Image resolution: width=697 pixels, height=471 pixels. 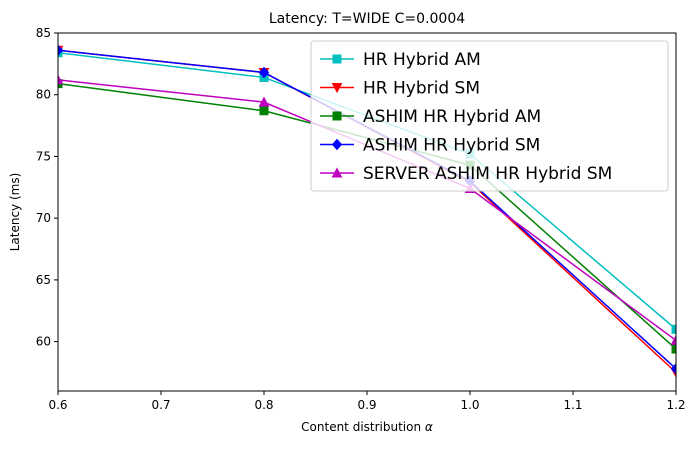 I want to click on x-axis-label-text: Content distribution, so click(x=361, y=427).